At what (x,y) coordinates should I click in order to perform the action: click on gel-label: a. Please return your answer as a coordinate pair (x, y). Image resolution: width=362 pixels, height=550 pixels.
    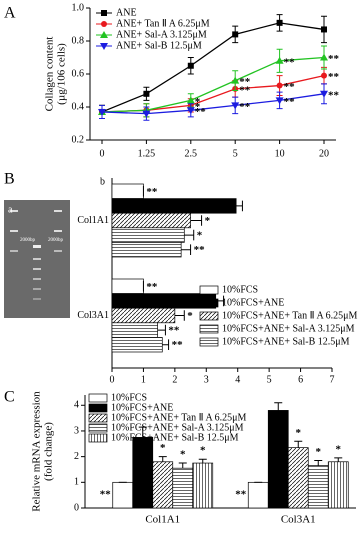
    Looking at the image, I should click on (10, 209).